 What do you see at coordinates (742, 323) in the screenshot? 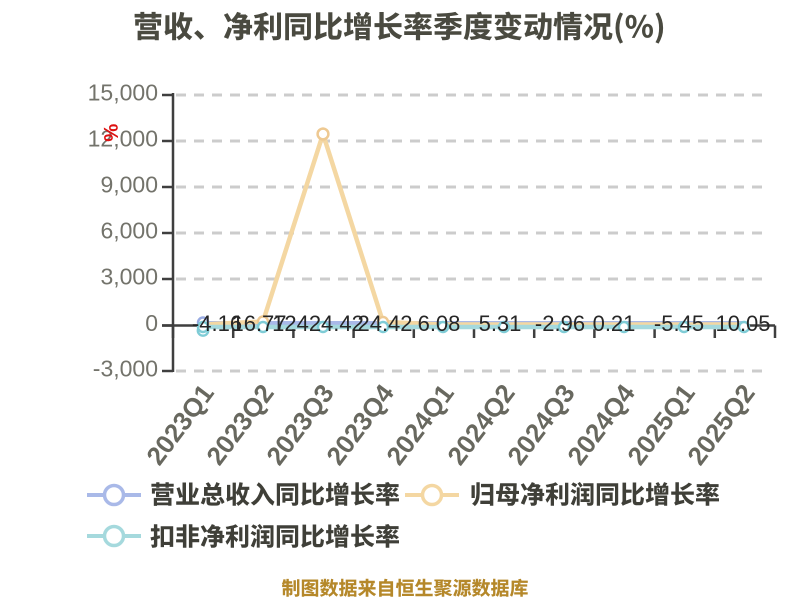
I see `svg-text: 10.05` at bounding box center [742, 323].